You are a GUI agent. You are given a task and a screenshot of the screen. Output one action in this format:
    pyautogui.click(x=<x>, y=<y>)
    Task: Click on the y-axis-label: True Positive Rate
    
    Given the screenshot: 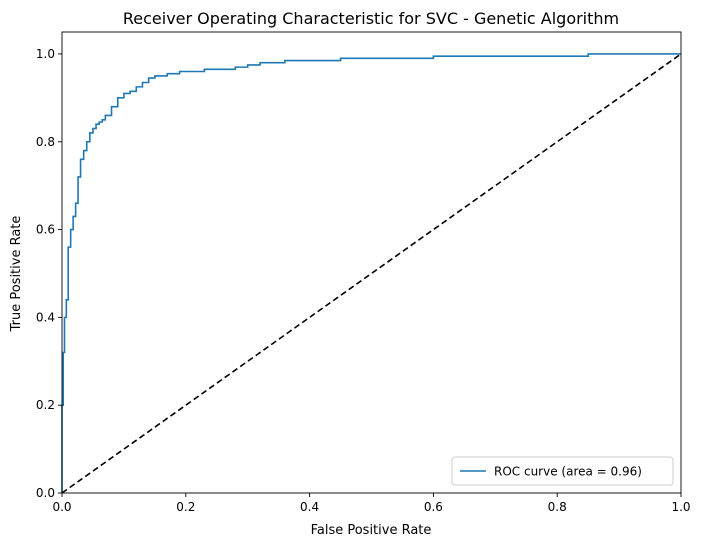 What is the action you would take?
    pyautogui.click(x=16, y=274)
    